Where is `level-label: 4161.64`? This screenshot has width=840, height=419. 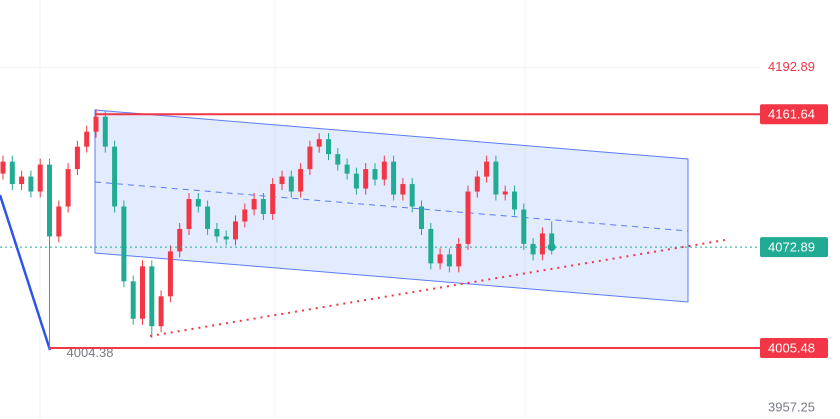 level-label: 4161.64 is located at coordinates (791, 114).